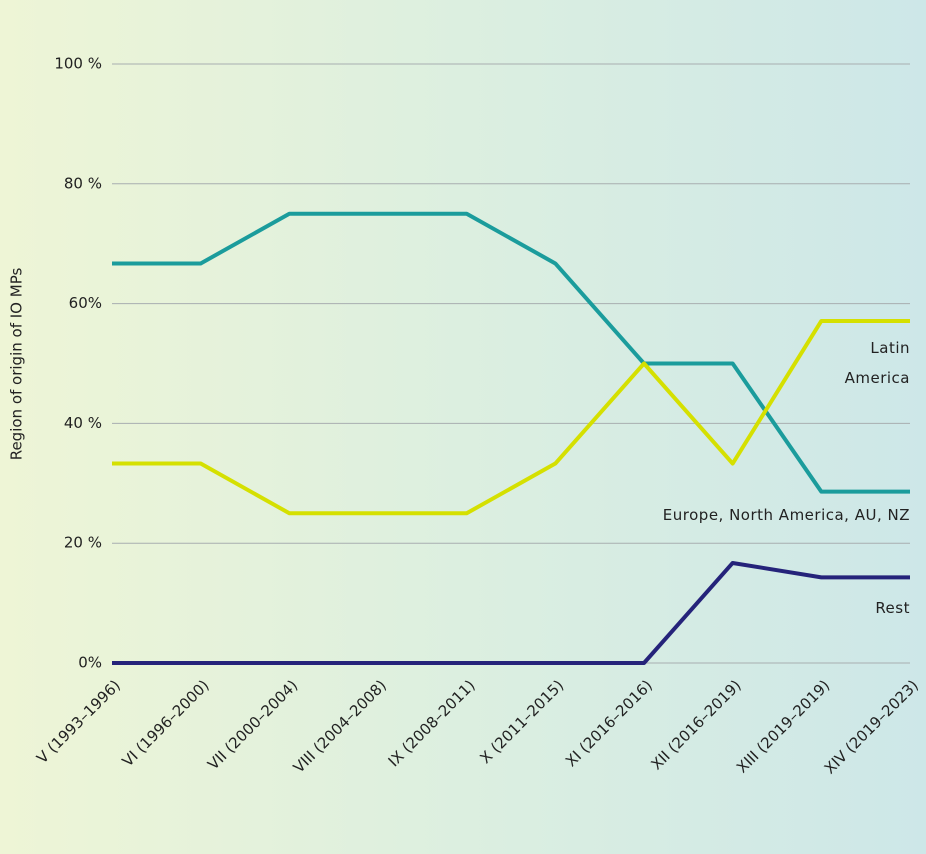 The image size is (926, 854). What do you see at coordinates (83, 543) in the screenshot?
I see `y-tick-label: 20 %` at bounding box center [83, 543].